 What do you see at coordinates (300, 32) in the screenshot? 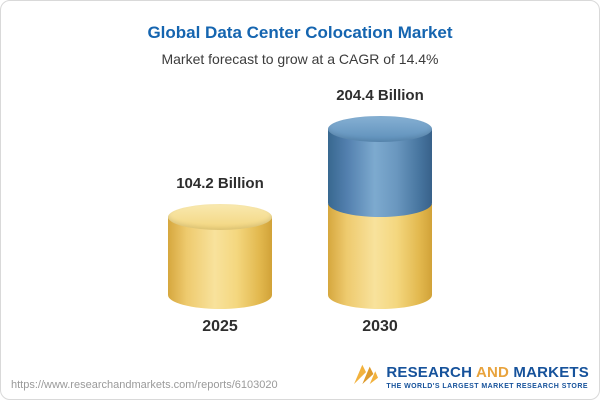
I see `chart-title: Global Data Center Colocation Market` at bounding box center [300, 32].